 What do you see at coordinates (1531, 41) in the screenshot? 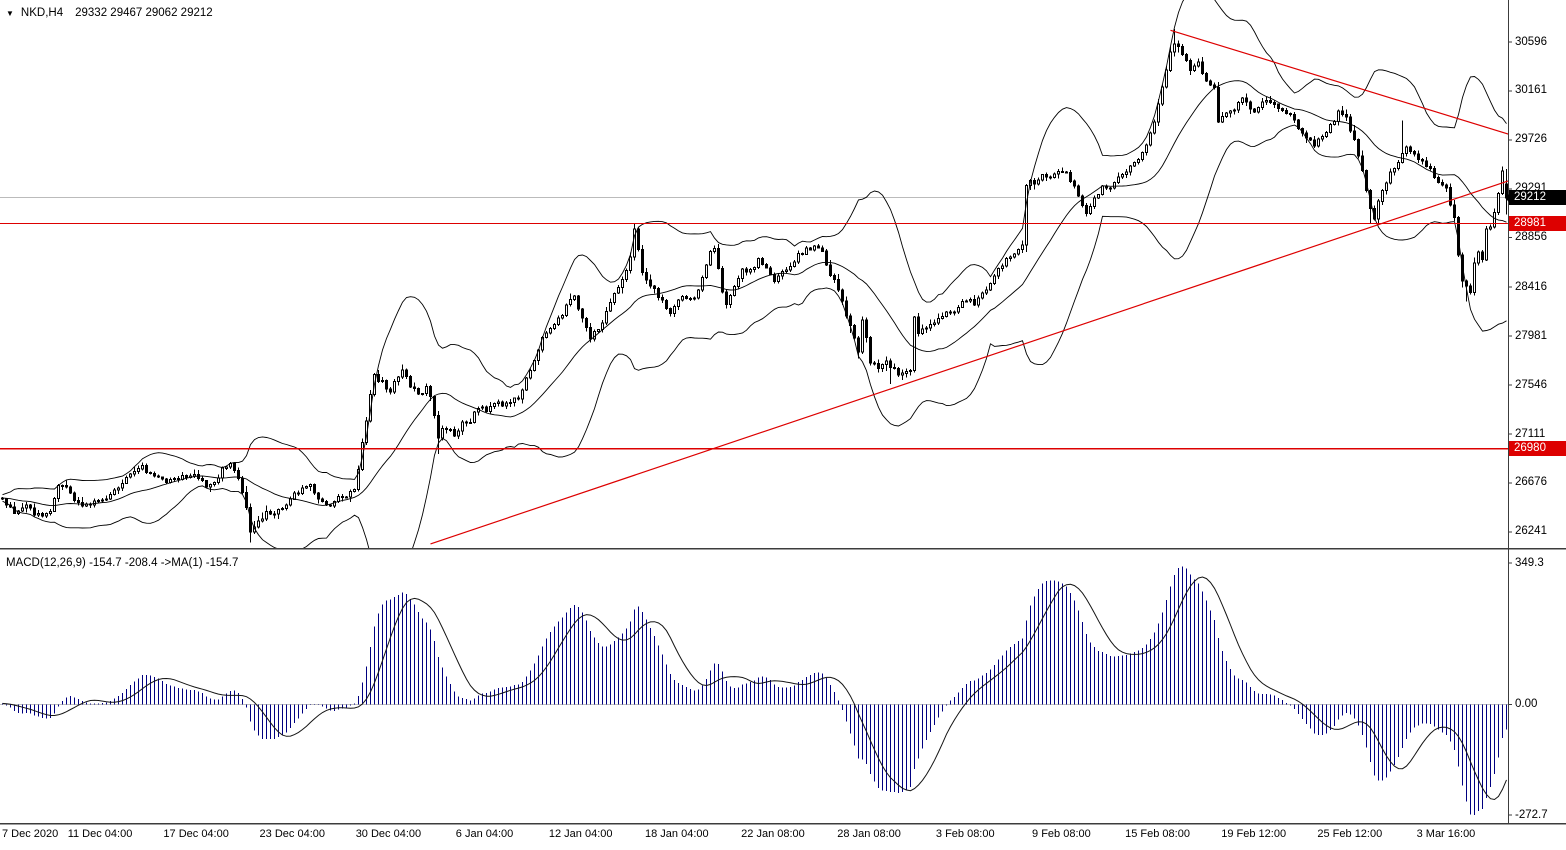
I see `price-axis-label: 30596` at bounding box center [1531, 41].